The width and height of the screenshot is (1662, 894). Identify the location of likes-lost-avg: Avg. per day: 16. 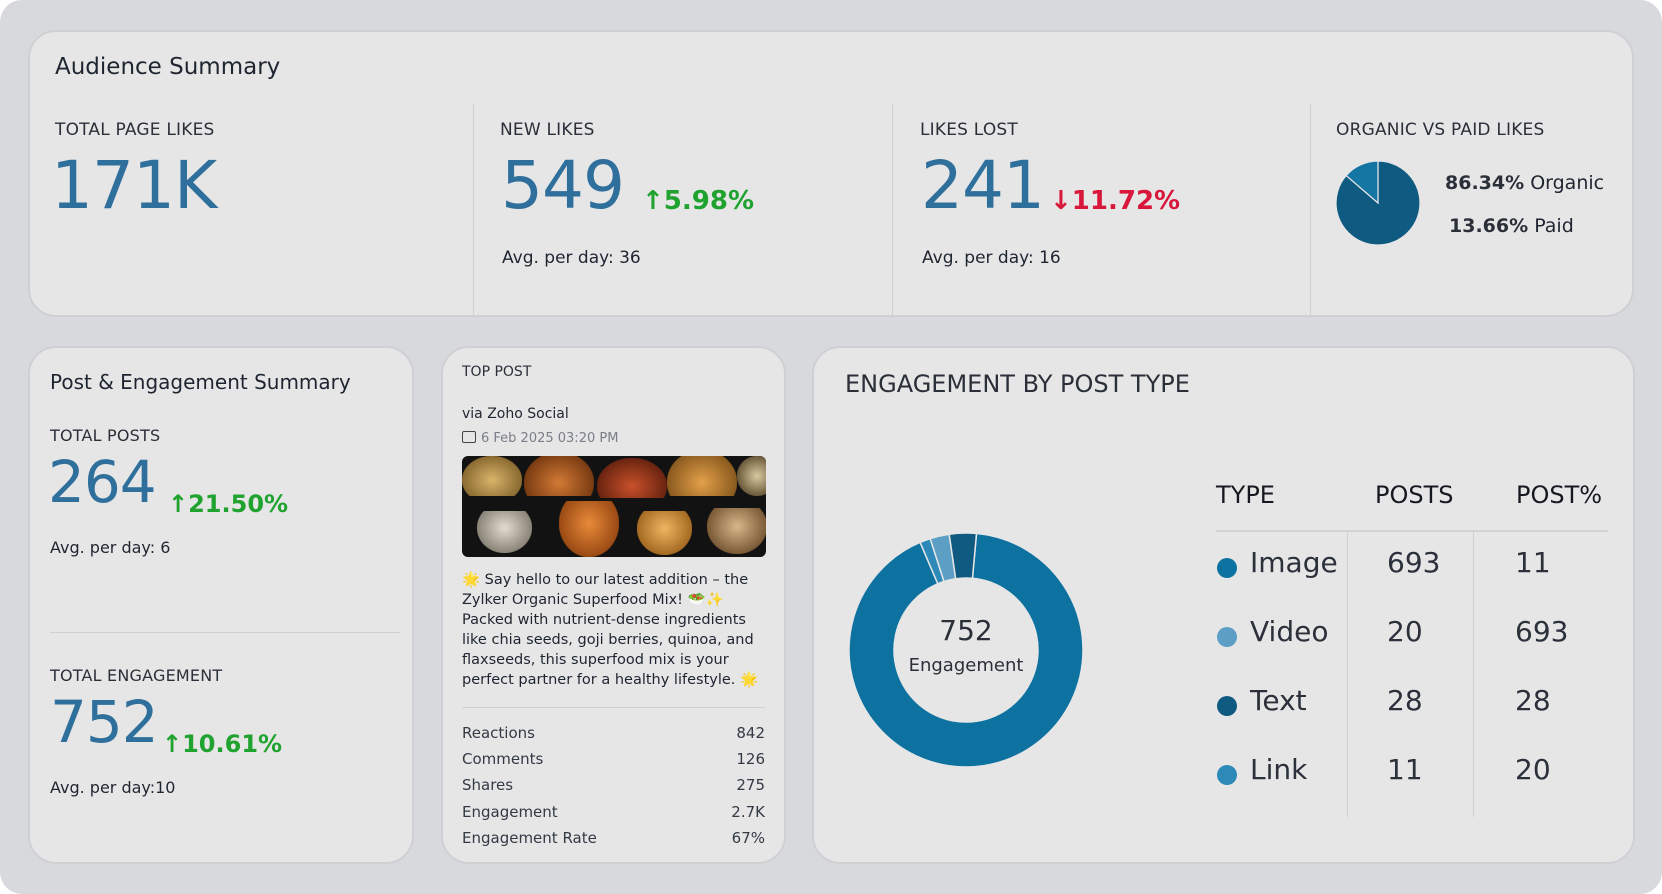
(991, 258).